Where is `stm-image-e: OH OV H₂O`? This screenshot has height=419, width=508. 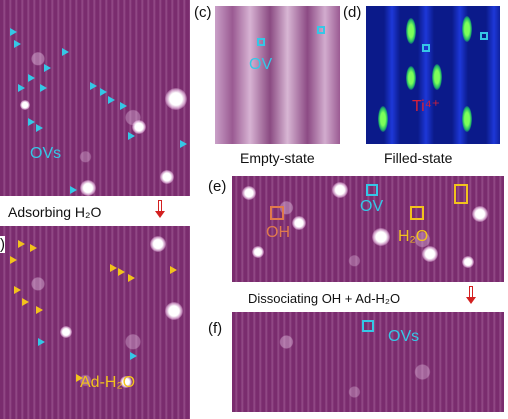
stm-image-e: OH OV H₂O is located at coordinates (368, 229).